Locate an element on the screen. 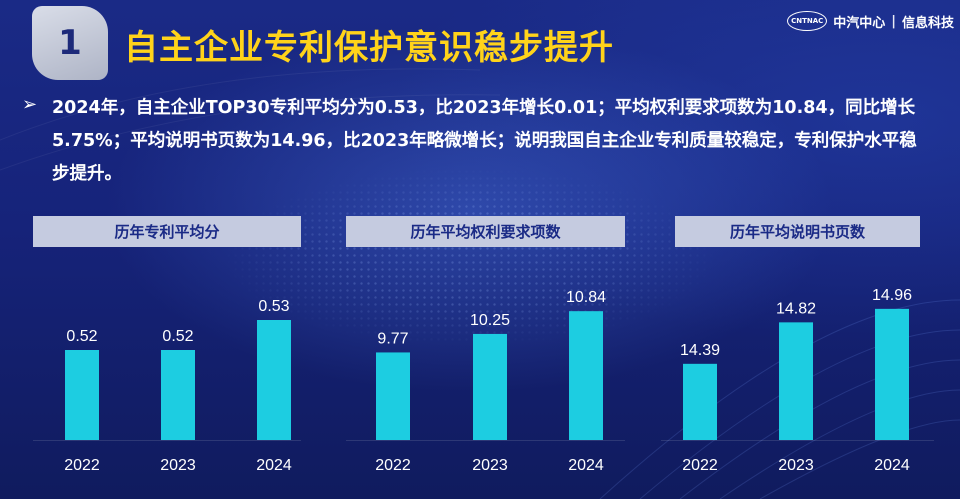 The width and height of the screenshot is (960, 499). bar-avg-claims-2023 is located at coordinates (490, 386).